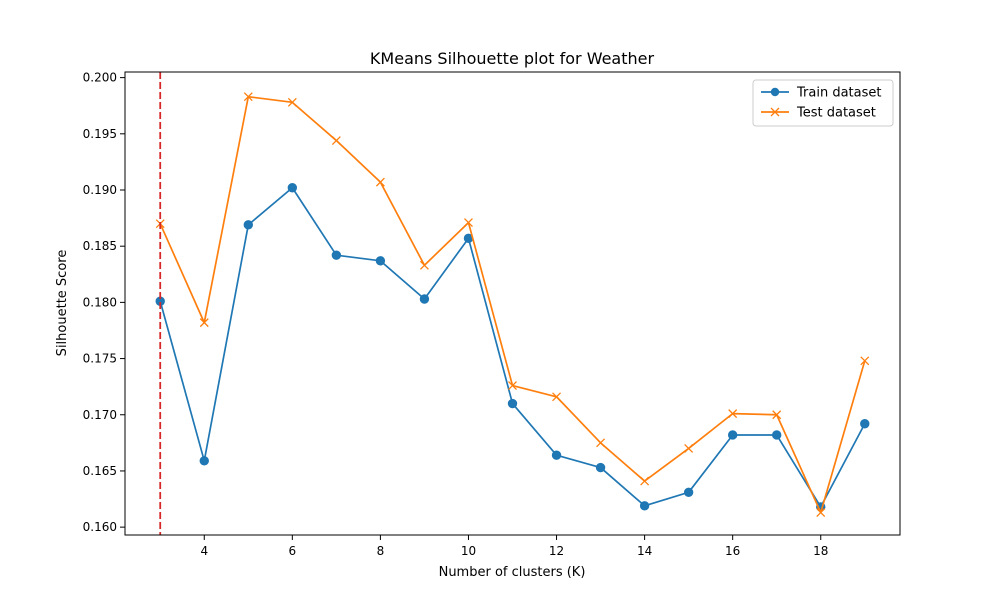  What do you see at coordinates (775, 112) in the screenshot?
I see `legend-test-dataset-marker` at bounding box center [775, 112].